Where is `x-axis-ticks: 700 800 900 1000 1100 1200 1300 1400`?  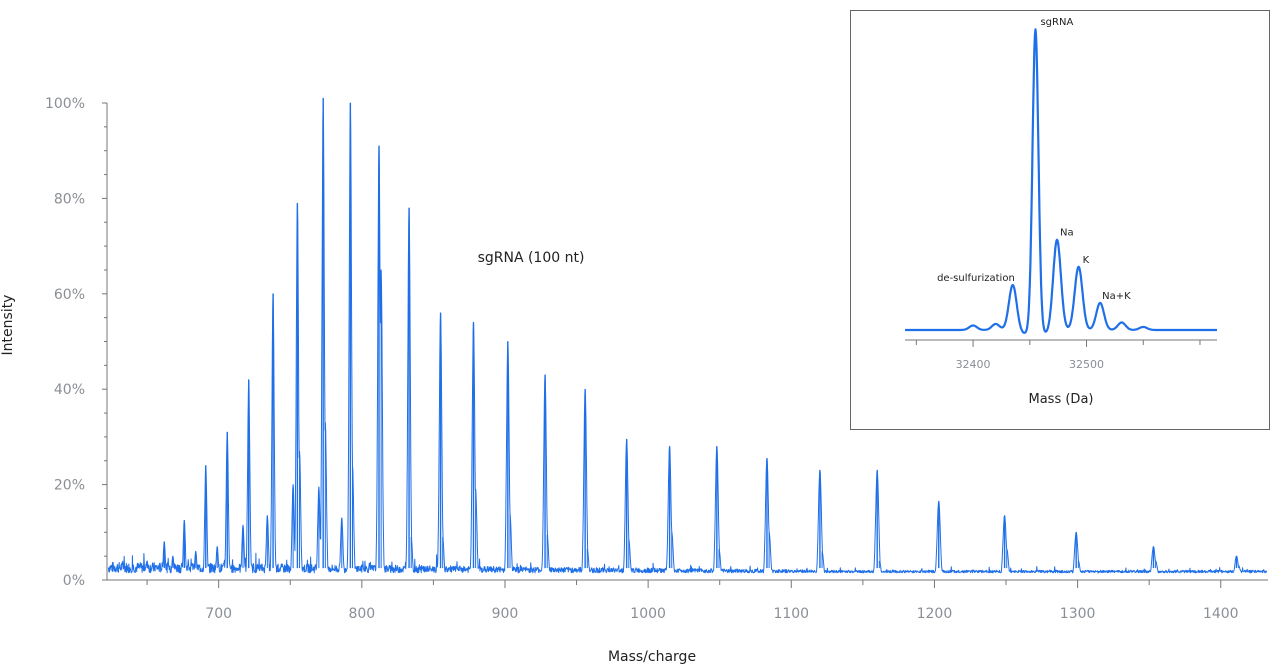
x-axis-ticks: 700 800 900 1000 1100 1200 1300 1400 is located at coordinates (692, 601).